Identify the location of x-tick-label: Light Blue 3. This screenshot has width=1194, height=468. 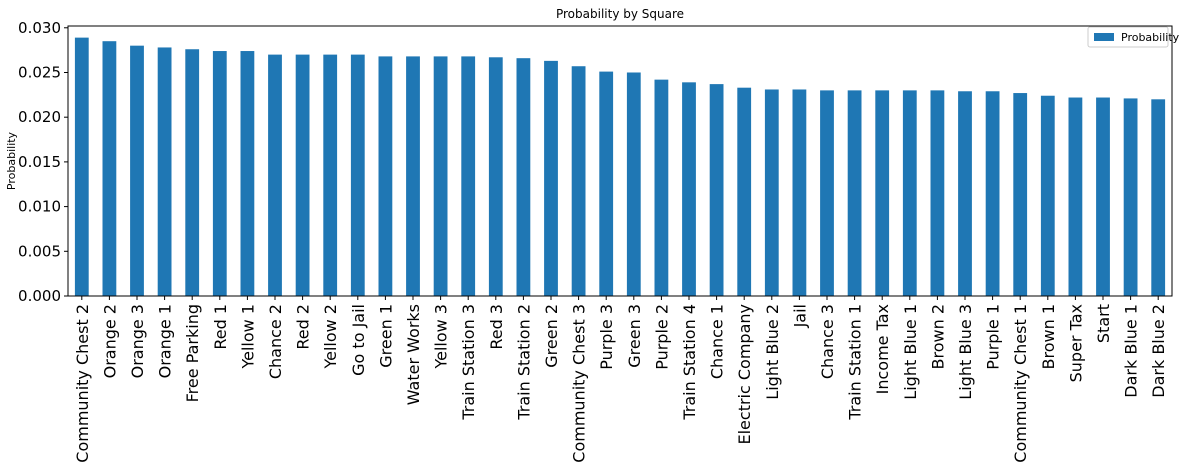
(965, 352).